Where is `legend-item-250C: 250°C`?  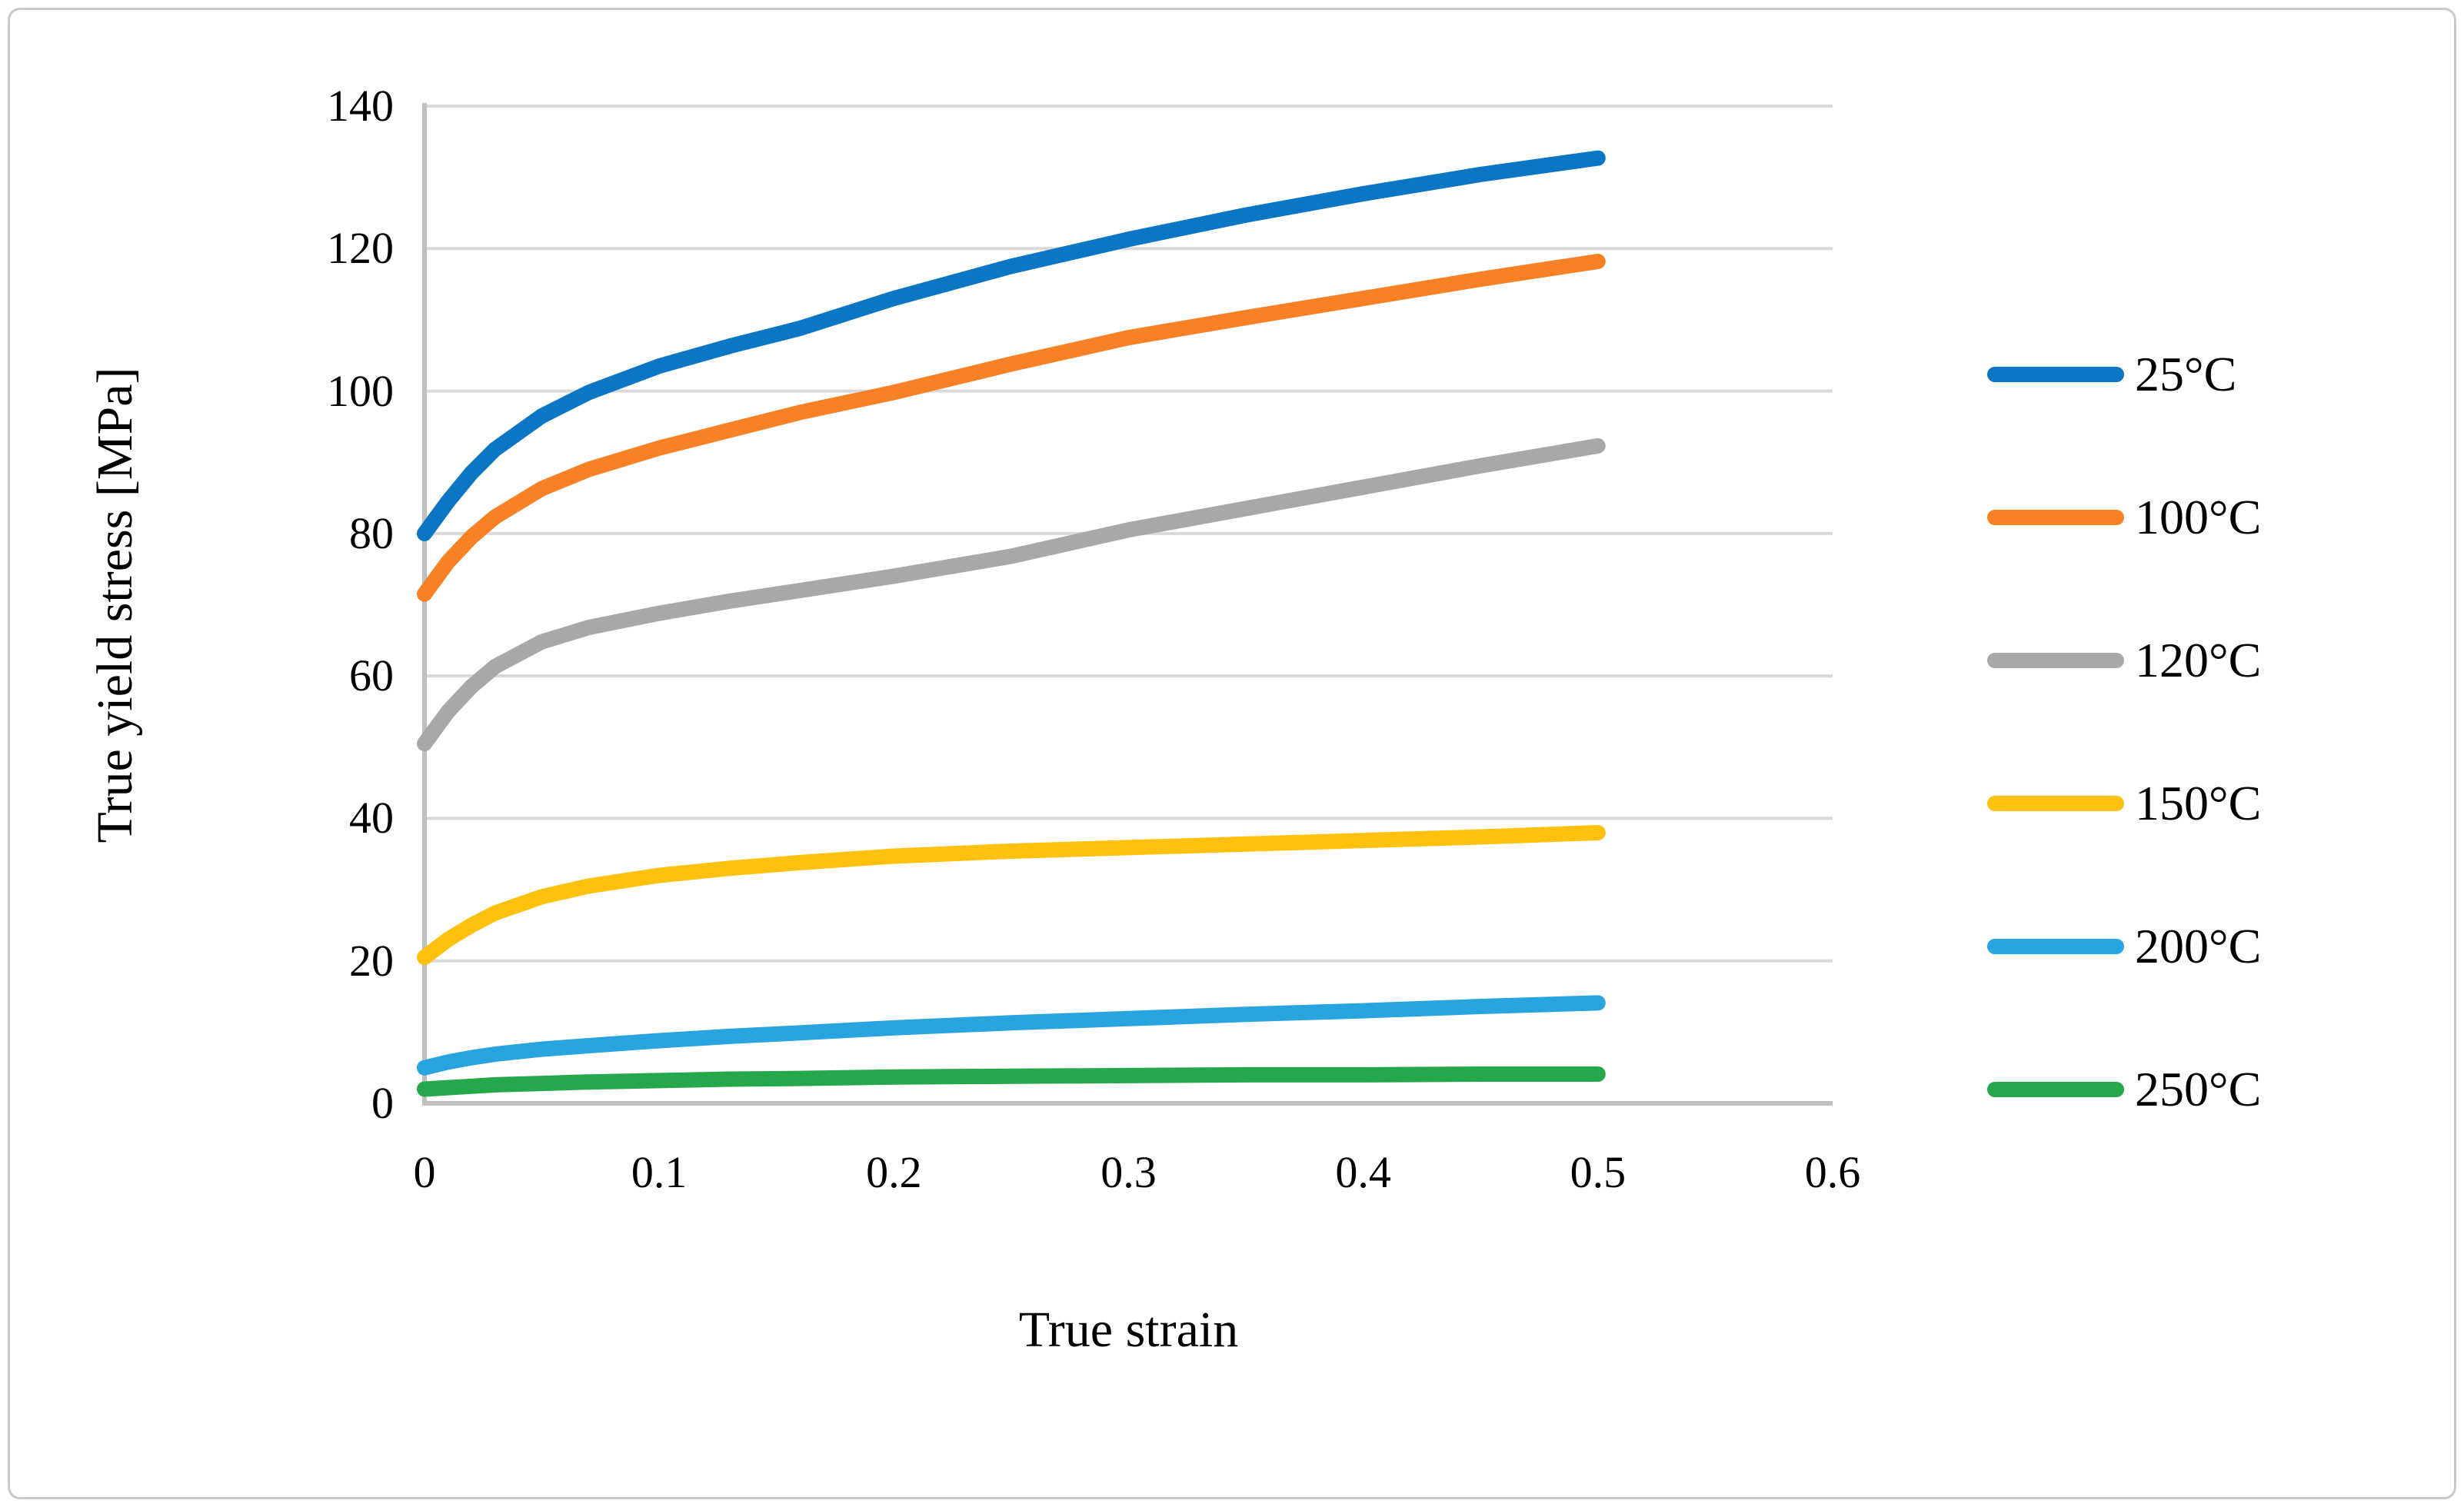 legend-item-250C: 250°C is located at coordinates (2124, 1089).